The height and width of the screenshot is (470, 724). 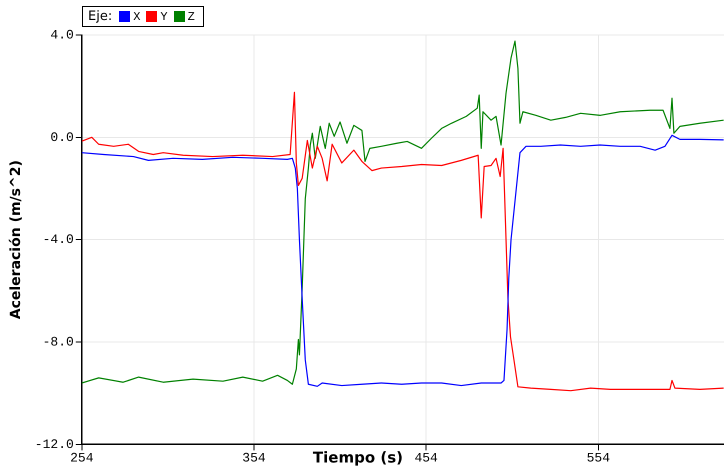 I want to click on y-tick-label: 0.0, so click(x=62, y=137).